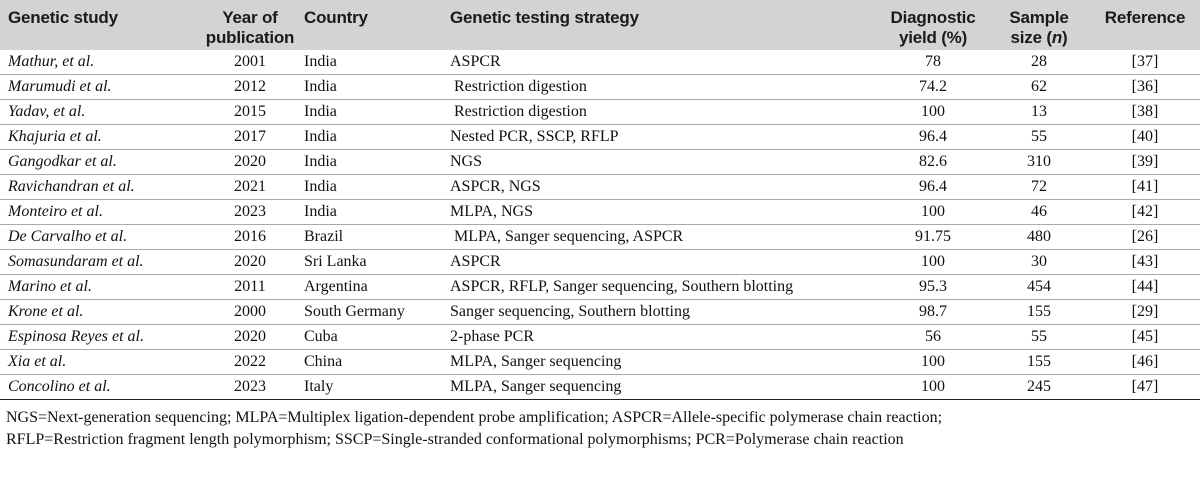 This screenshot has width=1200, height=491. Describe the element at coordinates (63, 17) in the screenshot. I see `header-genetic-study: Genetic study` at that location.